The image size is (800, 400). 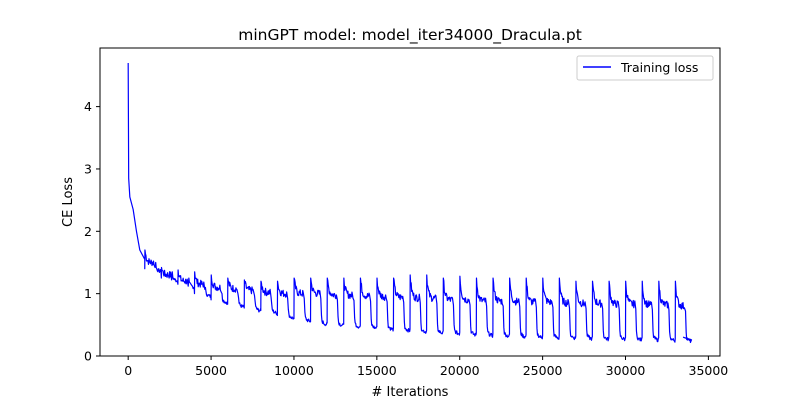 What do you see at coordinates (426, 367) in the screenshot?
I see `x-axis-ticks: 0 5000 10000 15000 20000 25000 30000 35000` at bounding box center [426, 367].